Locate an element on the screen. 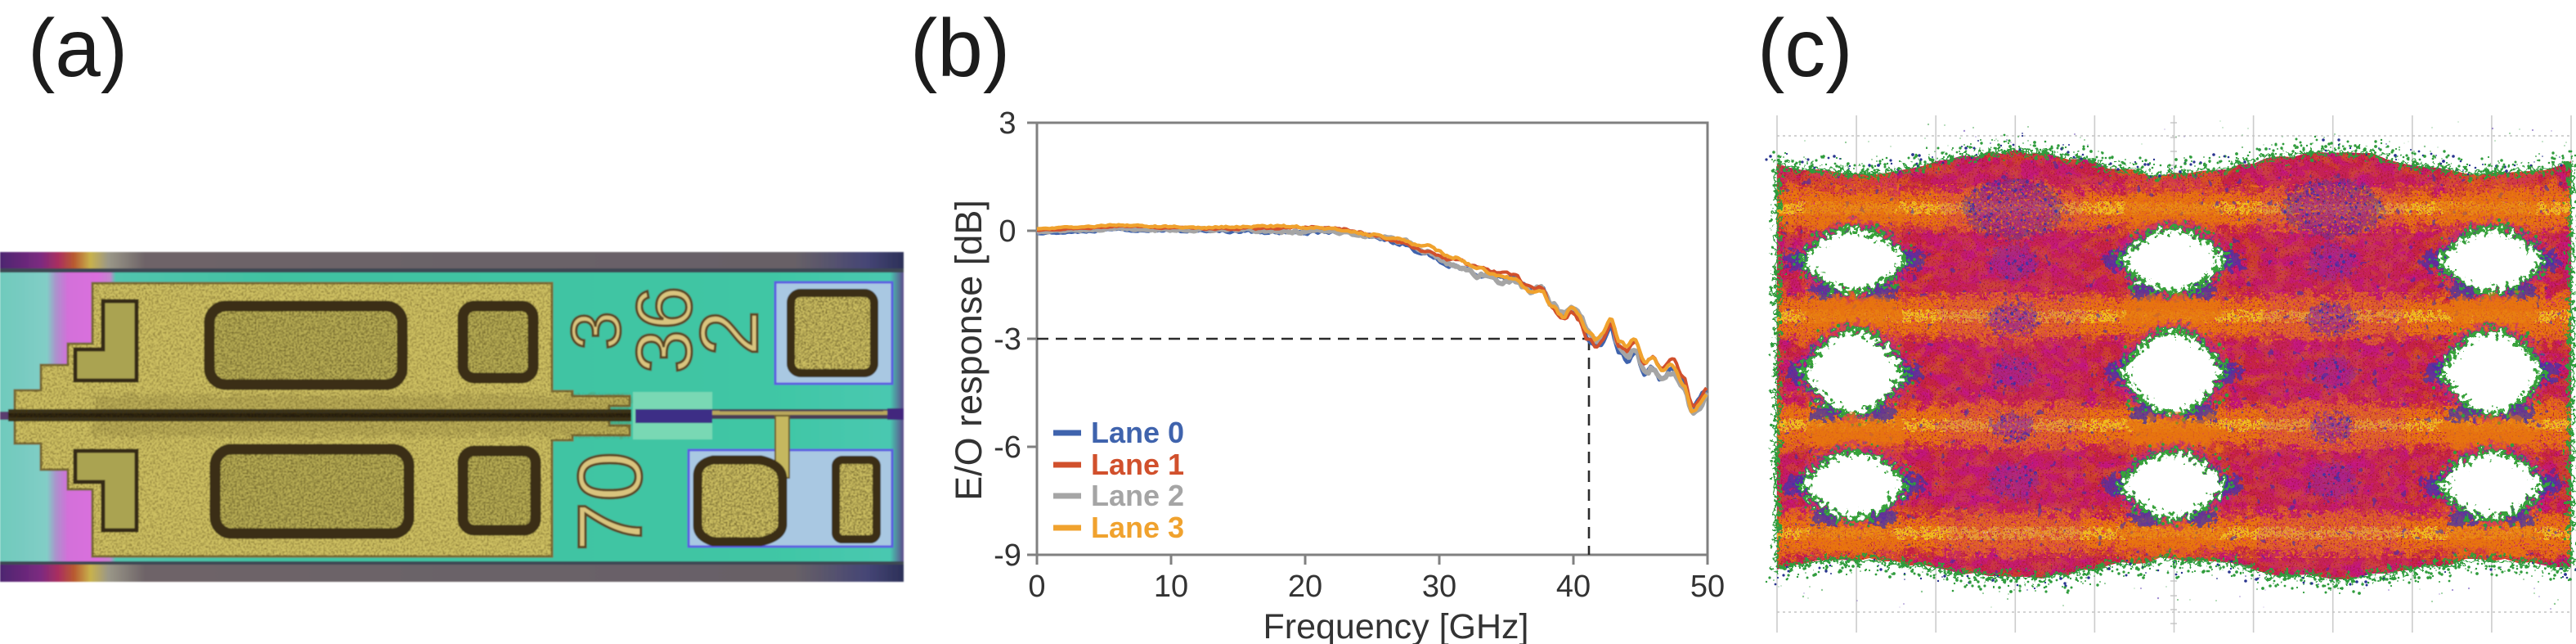 The width and height of the screenshot is (2576, 644). svg-text: Lane 1 is located at coordinates (1137, 465).